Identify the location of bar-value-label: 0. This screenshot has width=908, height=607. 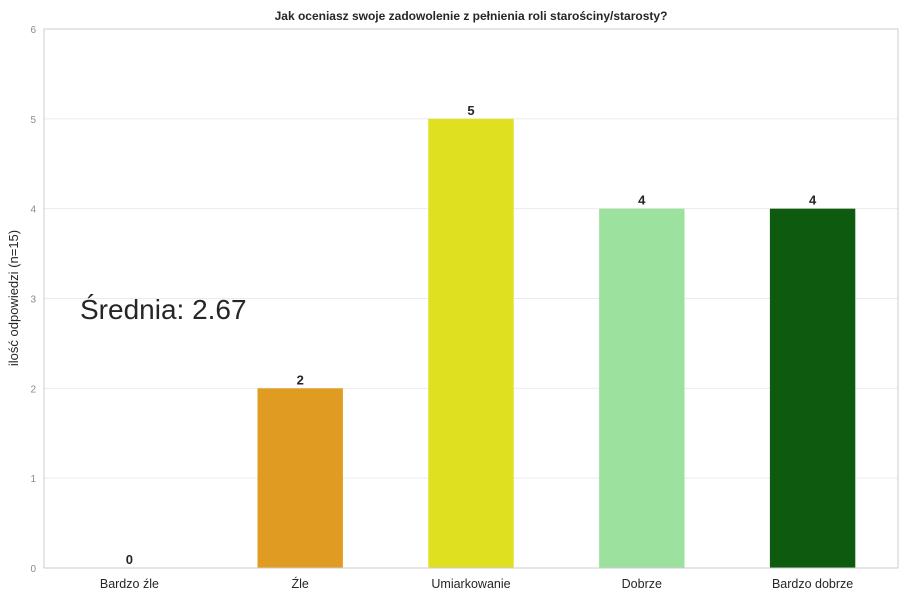
(129, 559).